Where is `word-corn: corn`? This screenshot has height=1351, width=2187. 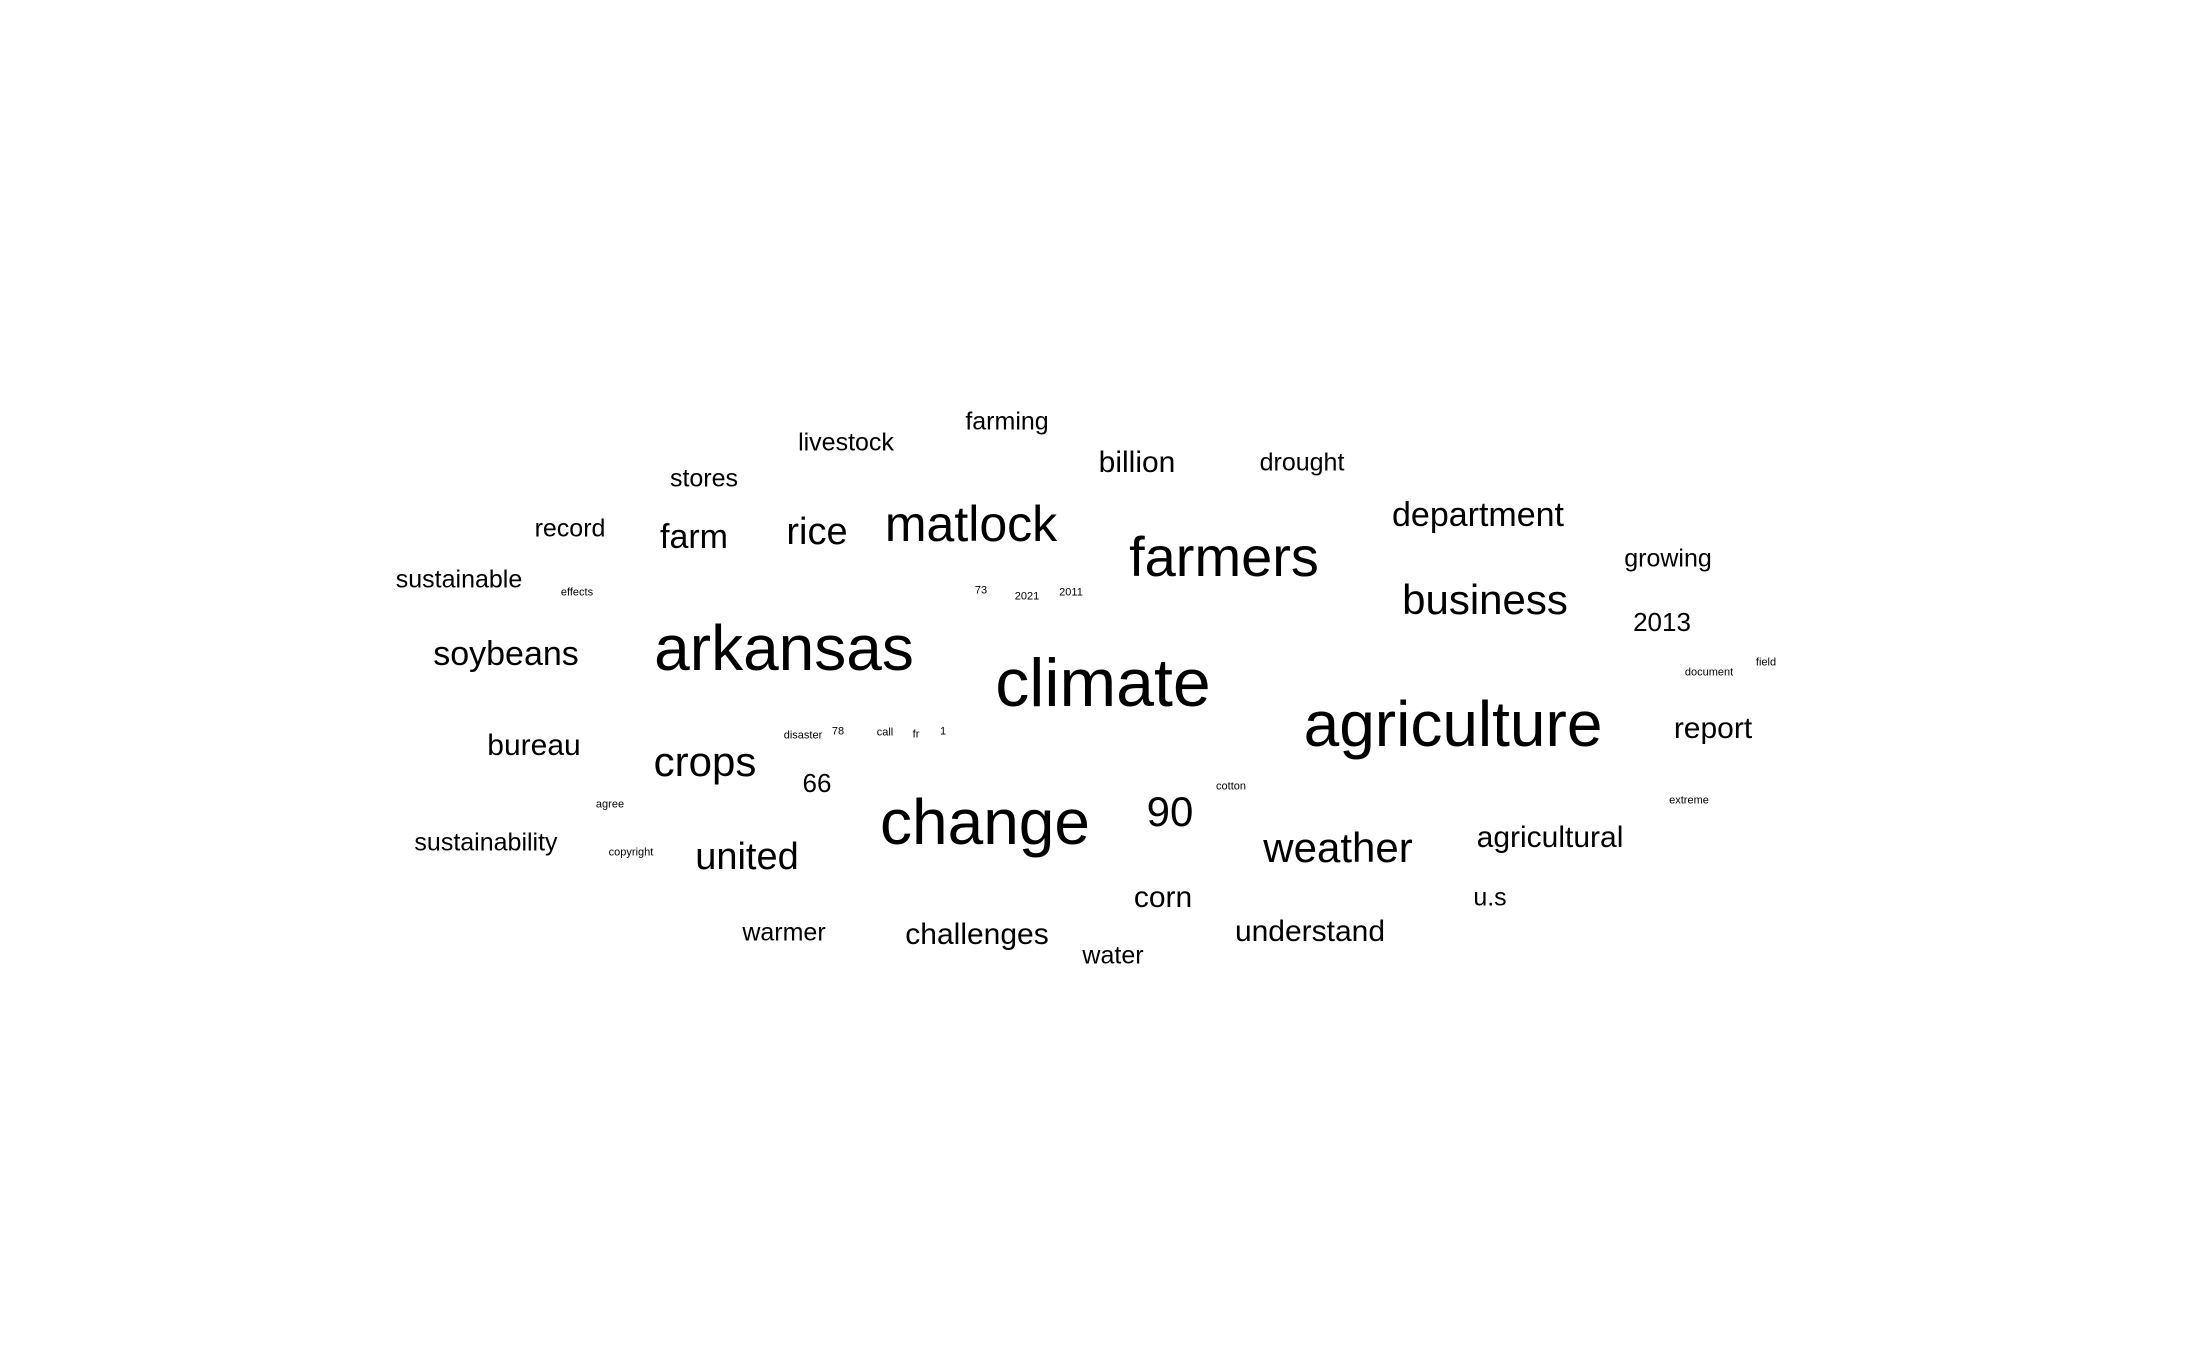 word-corn: corn is located at coordinates (1163, 897).